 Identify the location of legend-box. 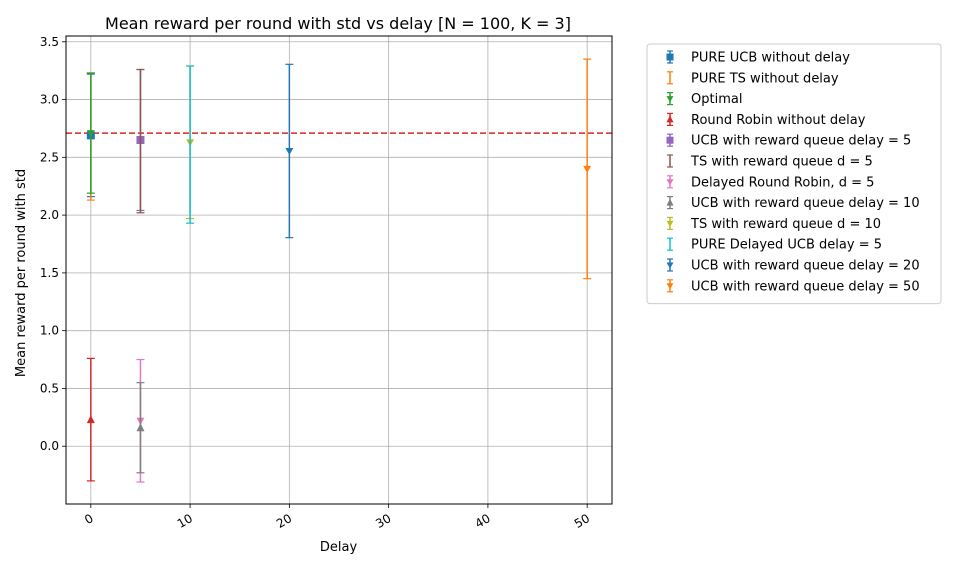
(794, 174).